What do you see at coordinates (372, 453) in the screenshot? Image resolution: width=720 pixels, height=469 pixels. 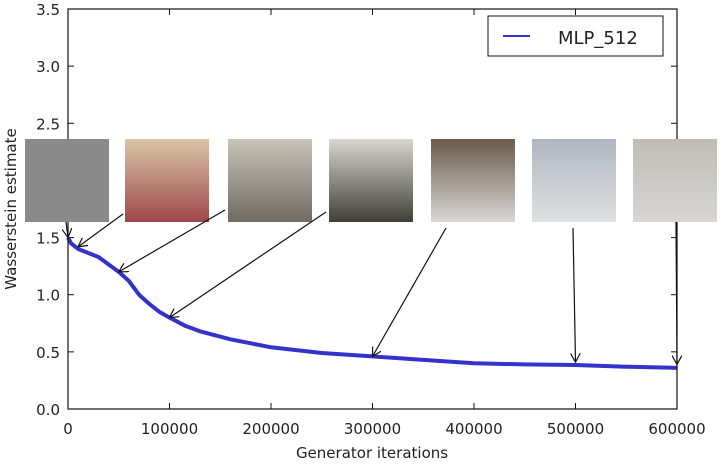 I see `x-axis-label: Generator iterations` at bounding box center [372, 453].